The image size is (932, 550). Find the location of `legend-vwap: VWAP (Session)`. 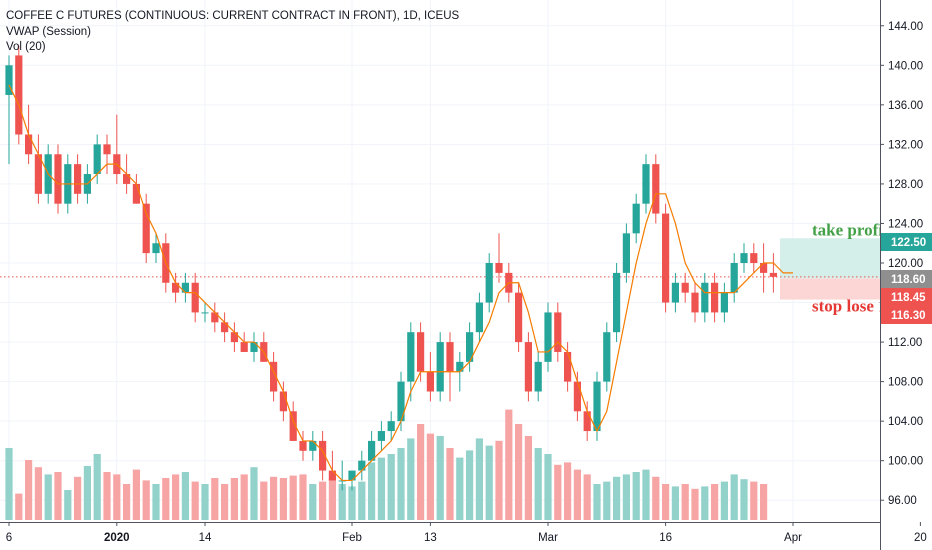

legend-vwap: VWAP (Session) is located at coordinates (48, 31).